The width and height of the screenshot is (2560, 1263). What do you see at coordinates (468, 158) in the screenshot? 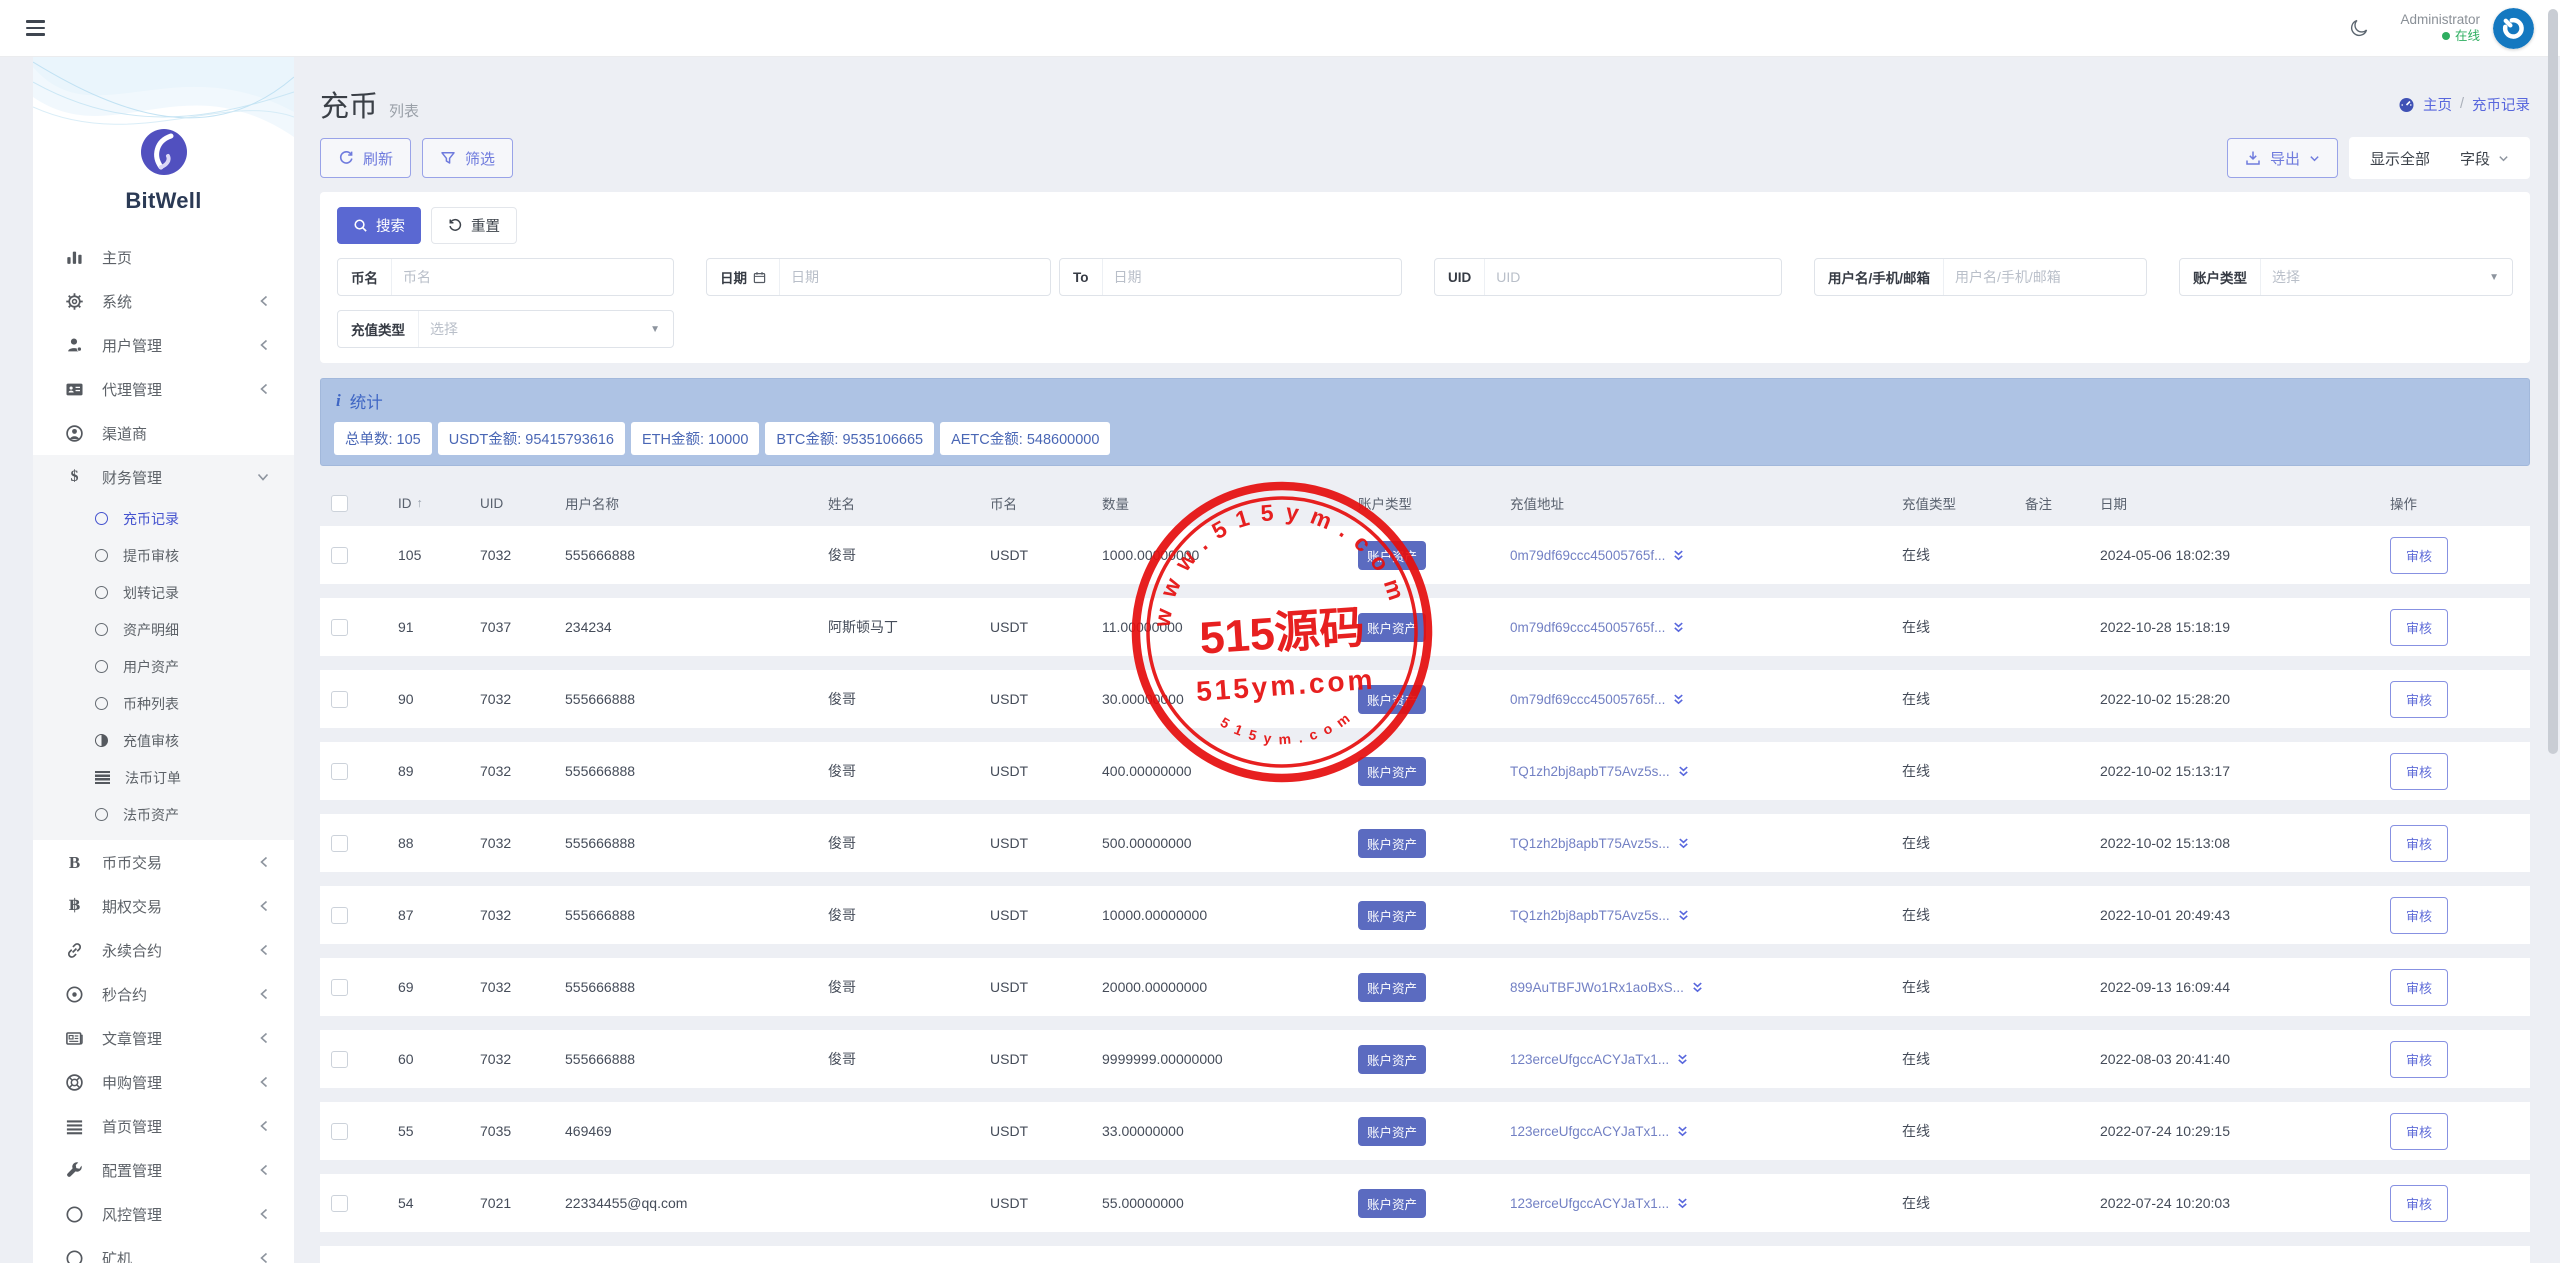
I see `filter-button: 筛选` at bounding box center [468, 158].